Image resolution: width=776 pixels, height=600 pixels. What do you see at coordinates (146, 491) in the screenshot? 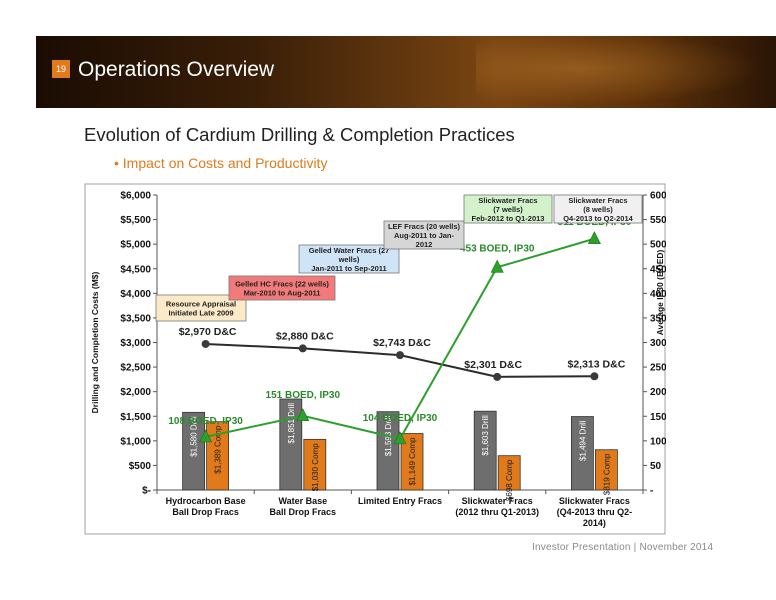
I see `y-tick-label-left: $-` at bounding box center [146, 491].